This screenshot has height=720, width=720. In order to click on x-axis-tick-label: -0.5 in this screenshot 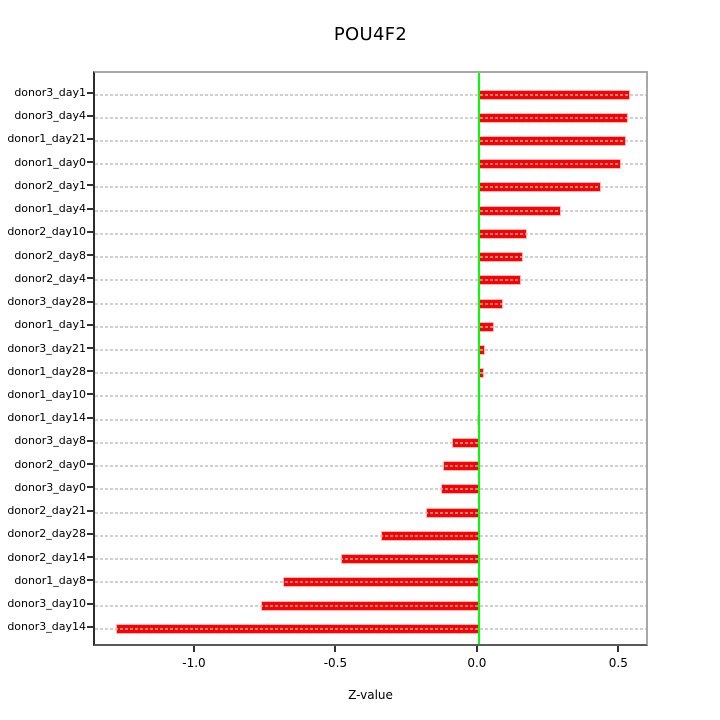, I will do `click(335, 663)`.